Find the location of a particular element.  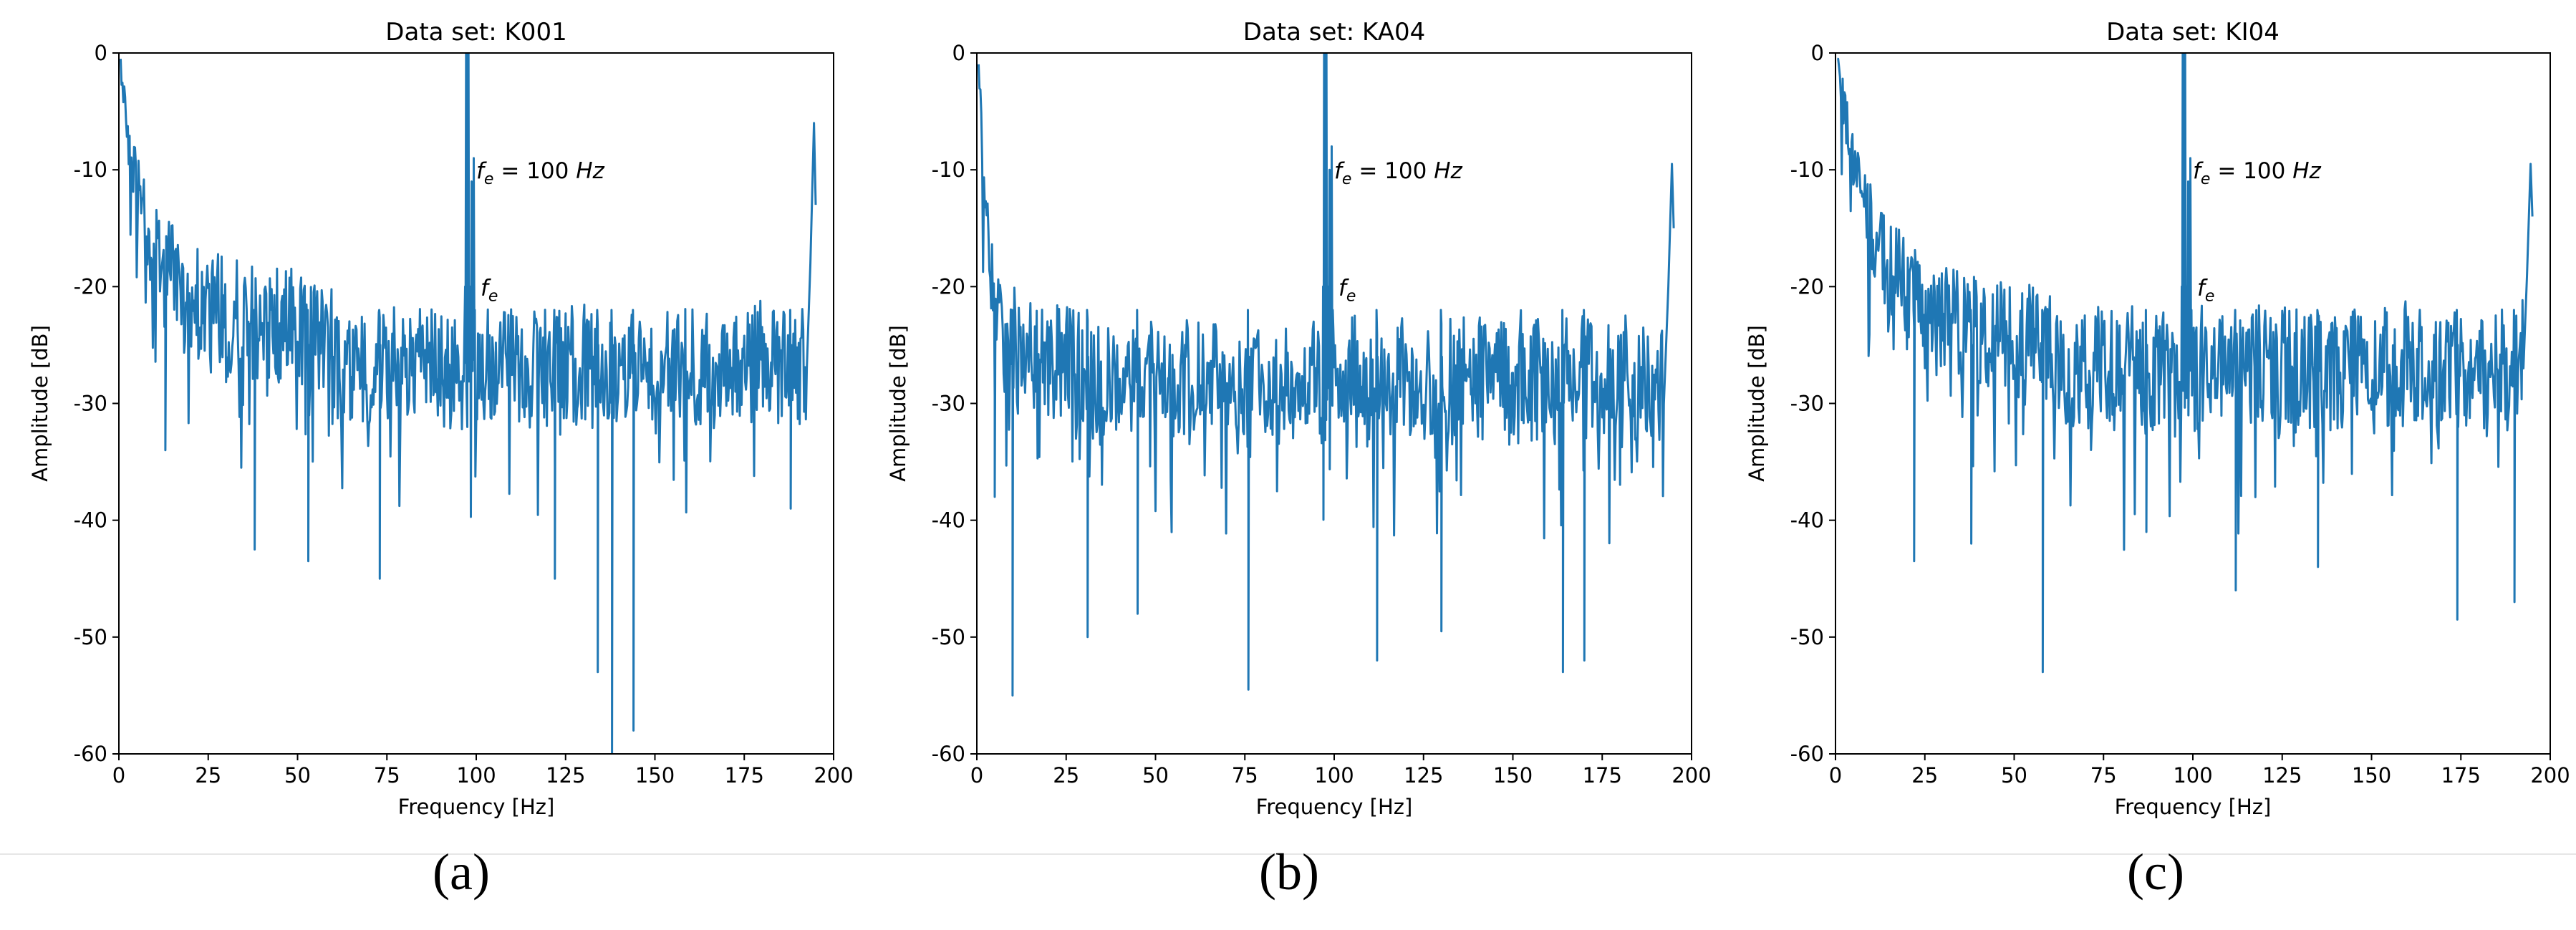

panel-caption: (b) is located at coordinates (1289, 872).